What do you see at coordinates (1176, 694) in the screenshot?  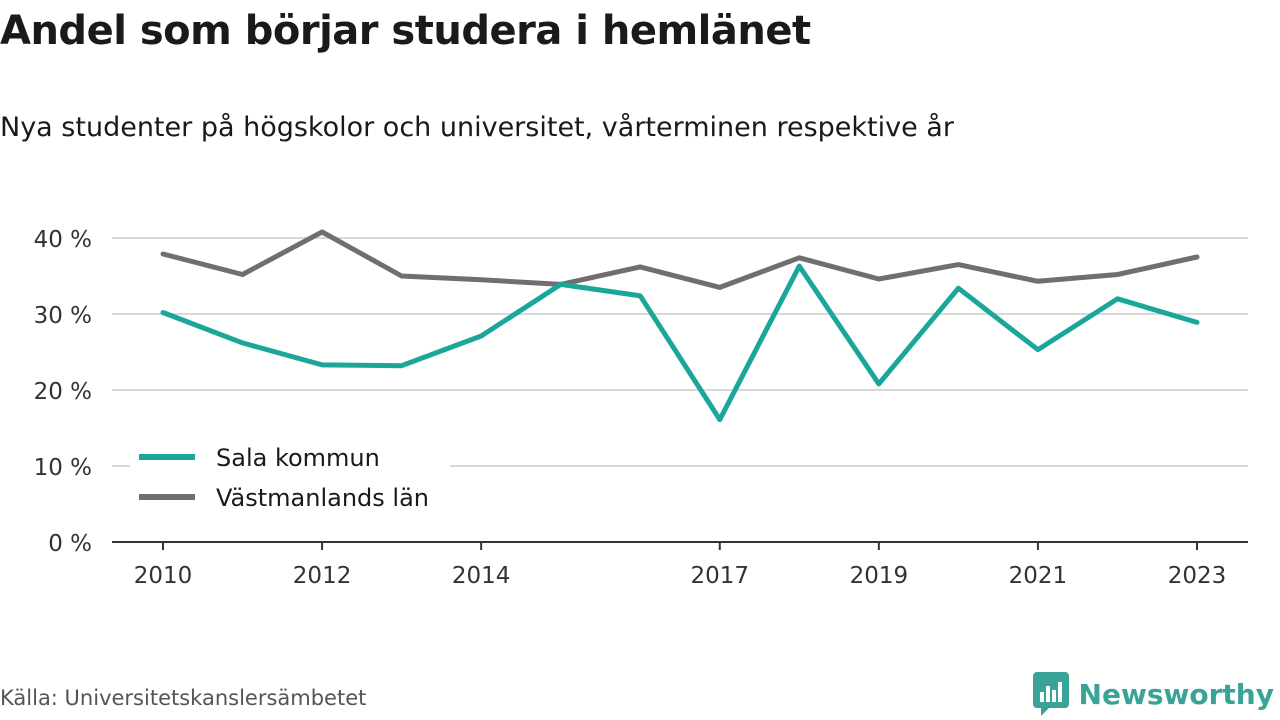 I see `brand-name: Newsworthy` at bounding box center [1176, 694].